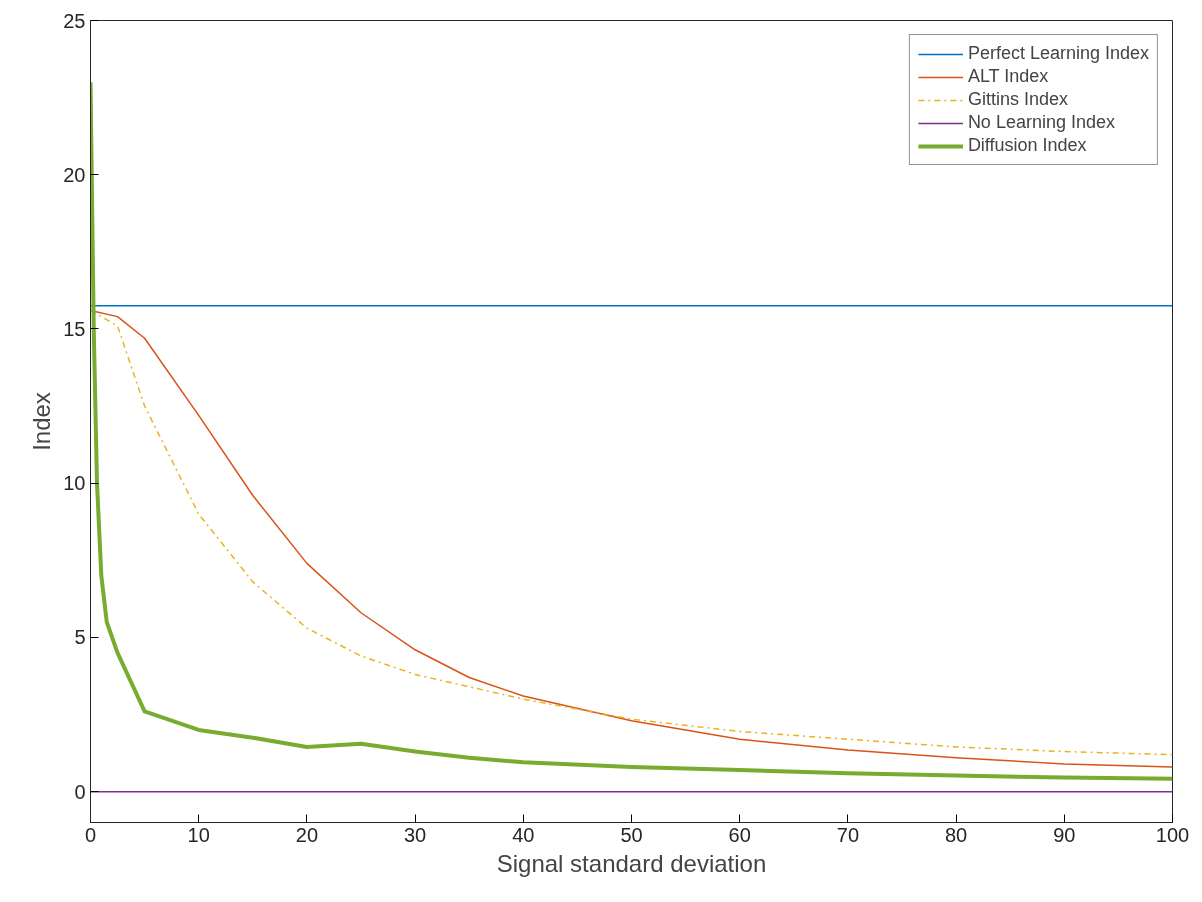 The height and width of the screenshot is (902, 1202). What do you see at coordinates (42, 421) in the screenshot?
I see `y-axis-title: Index` at bounding box center [42, 421].